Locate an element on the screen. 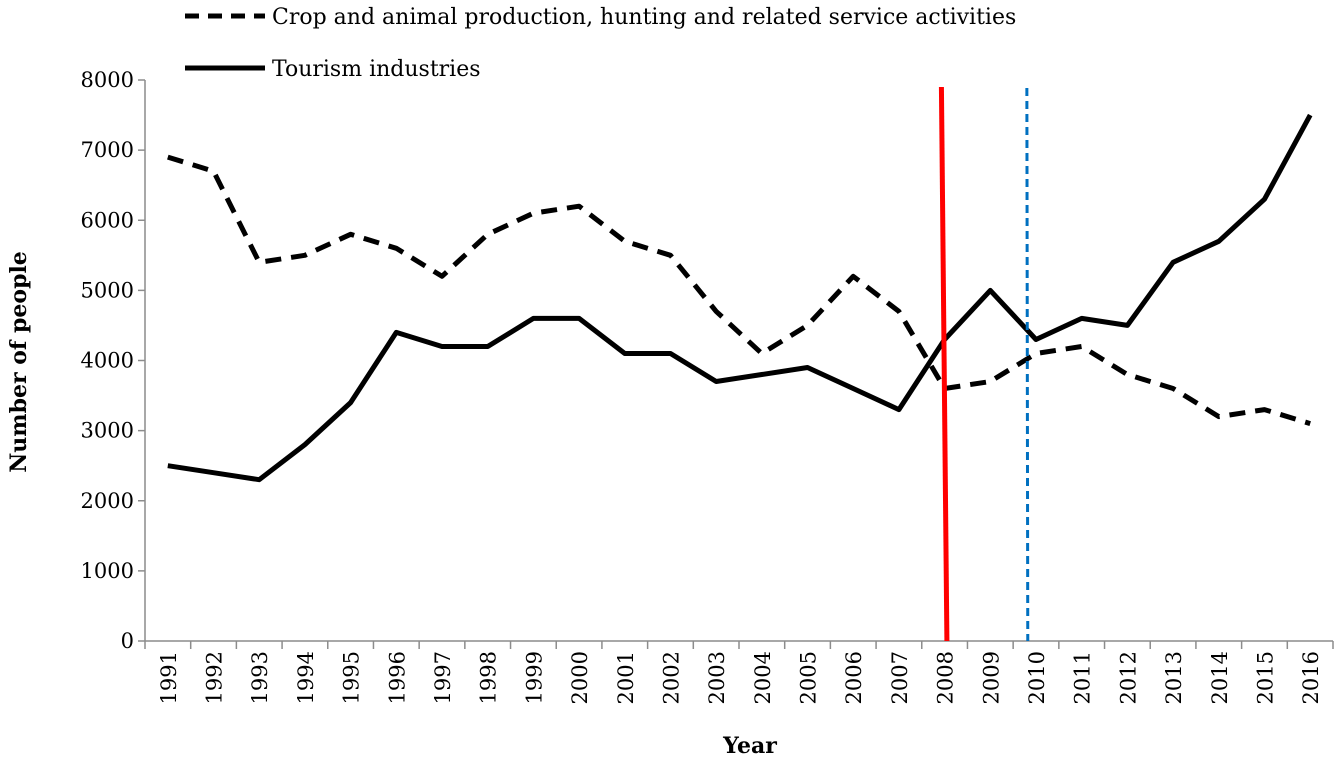  x-tick-label: 2004 is located at coordinates (763, 677).